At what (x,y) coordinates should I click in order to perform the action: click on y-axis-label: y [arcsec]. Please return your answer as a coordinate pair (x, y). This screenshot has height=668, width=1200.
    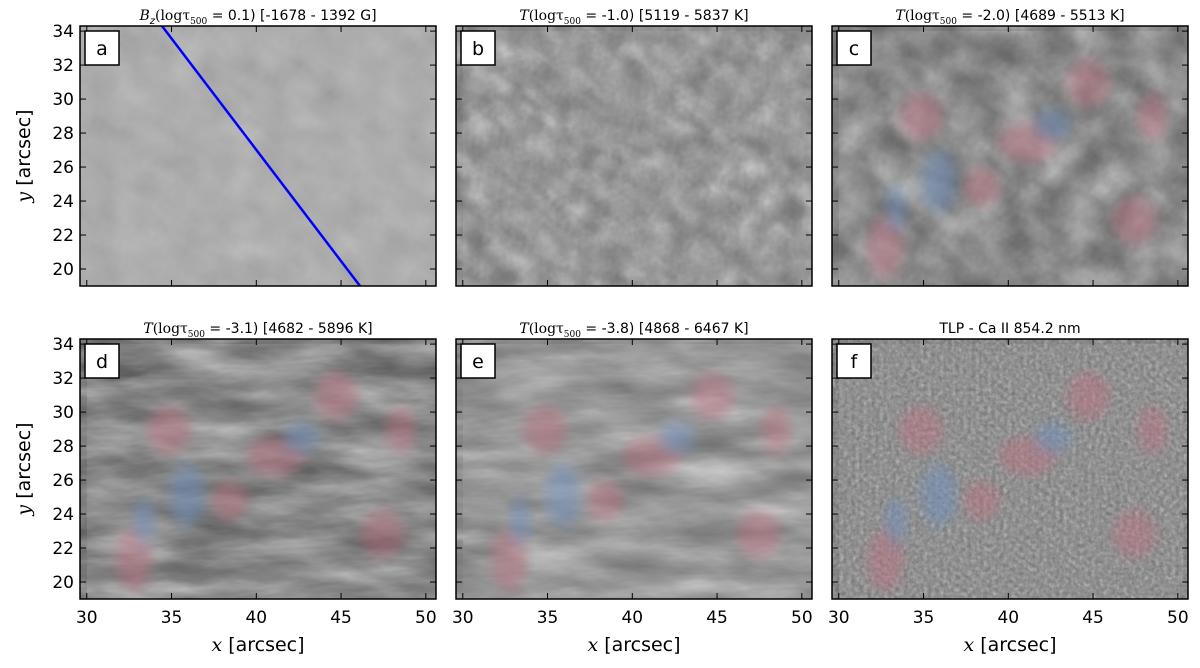
    Looking at the image, I should click on (24, 156).